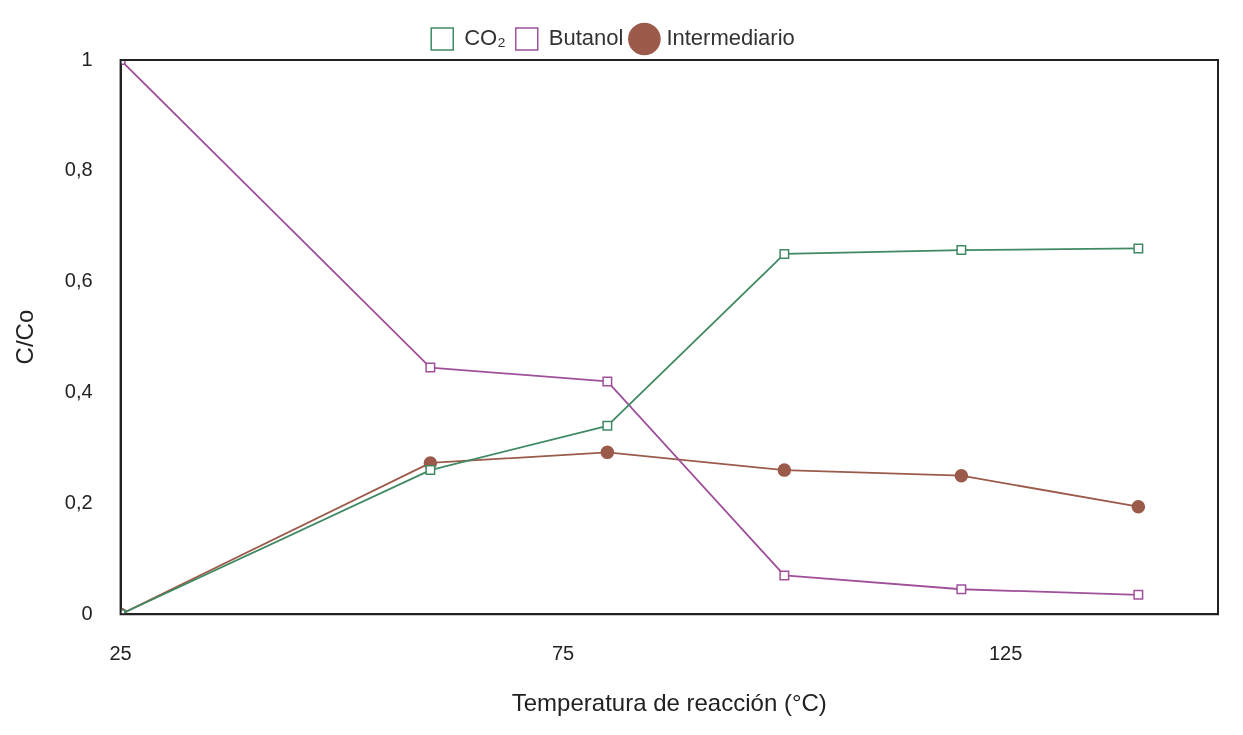 Image resolution: width=1243 pixels, height=735 pixels. Describe the element at coordinates (25, 337) in the screenshot. I see `y-axis-title: C/Co` at that location.